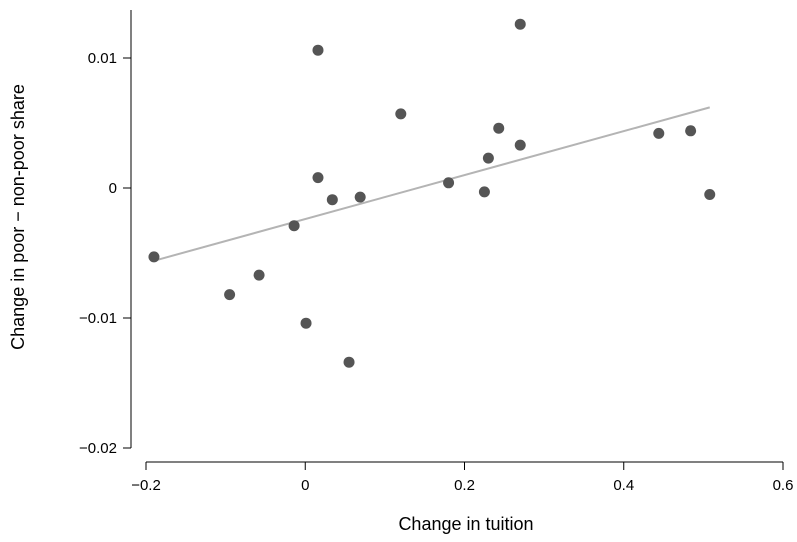 The width and height of the screenshot is (797, 542). I want to click on x-axis-label: Change in tuition, so click(465, 524).